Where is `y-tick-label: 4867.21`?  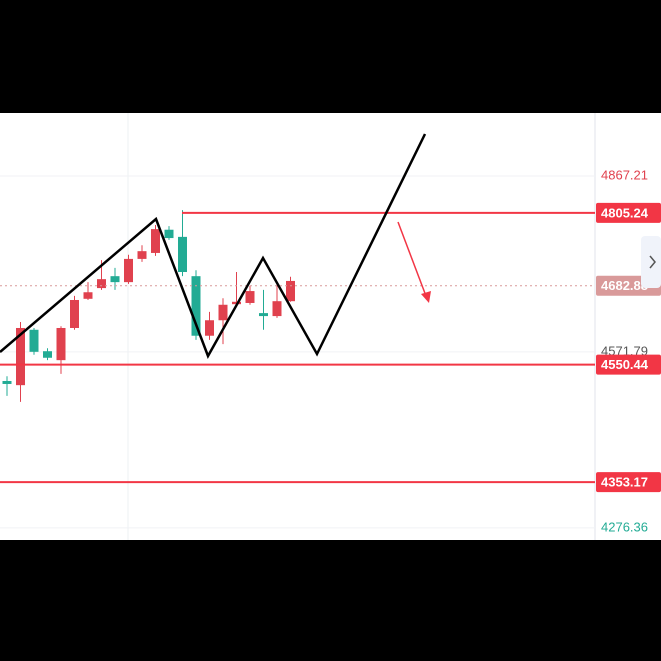
y-tick-label: 4867.21 is located at coordinates (624, 174).